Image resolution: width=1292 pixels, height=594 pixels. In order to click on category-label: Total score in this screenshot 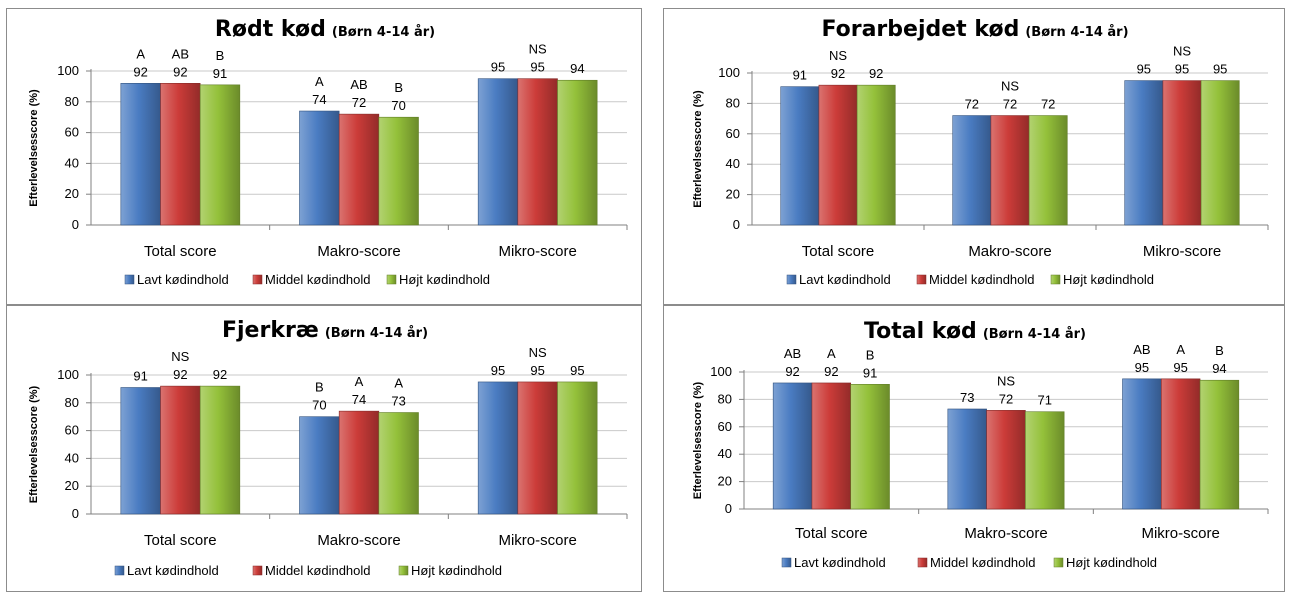, I will do `click(180, 540)`.